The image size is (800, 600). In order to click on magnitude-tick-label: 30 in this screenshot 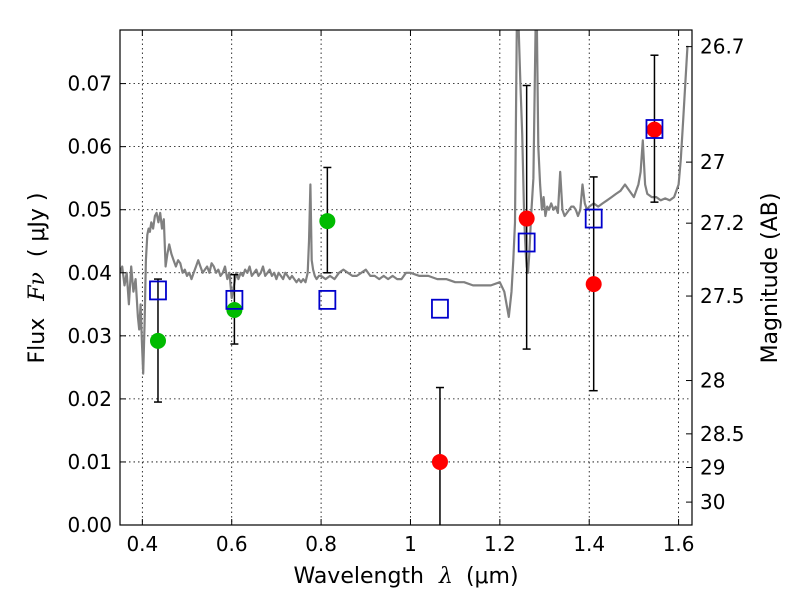, I will do `click(712, 502)`.